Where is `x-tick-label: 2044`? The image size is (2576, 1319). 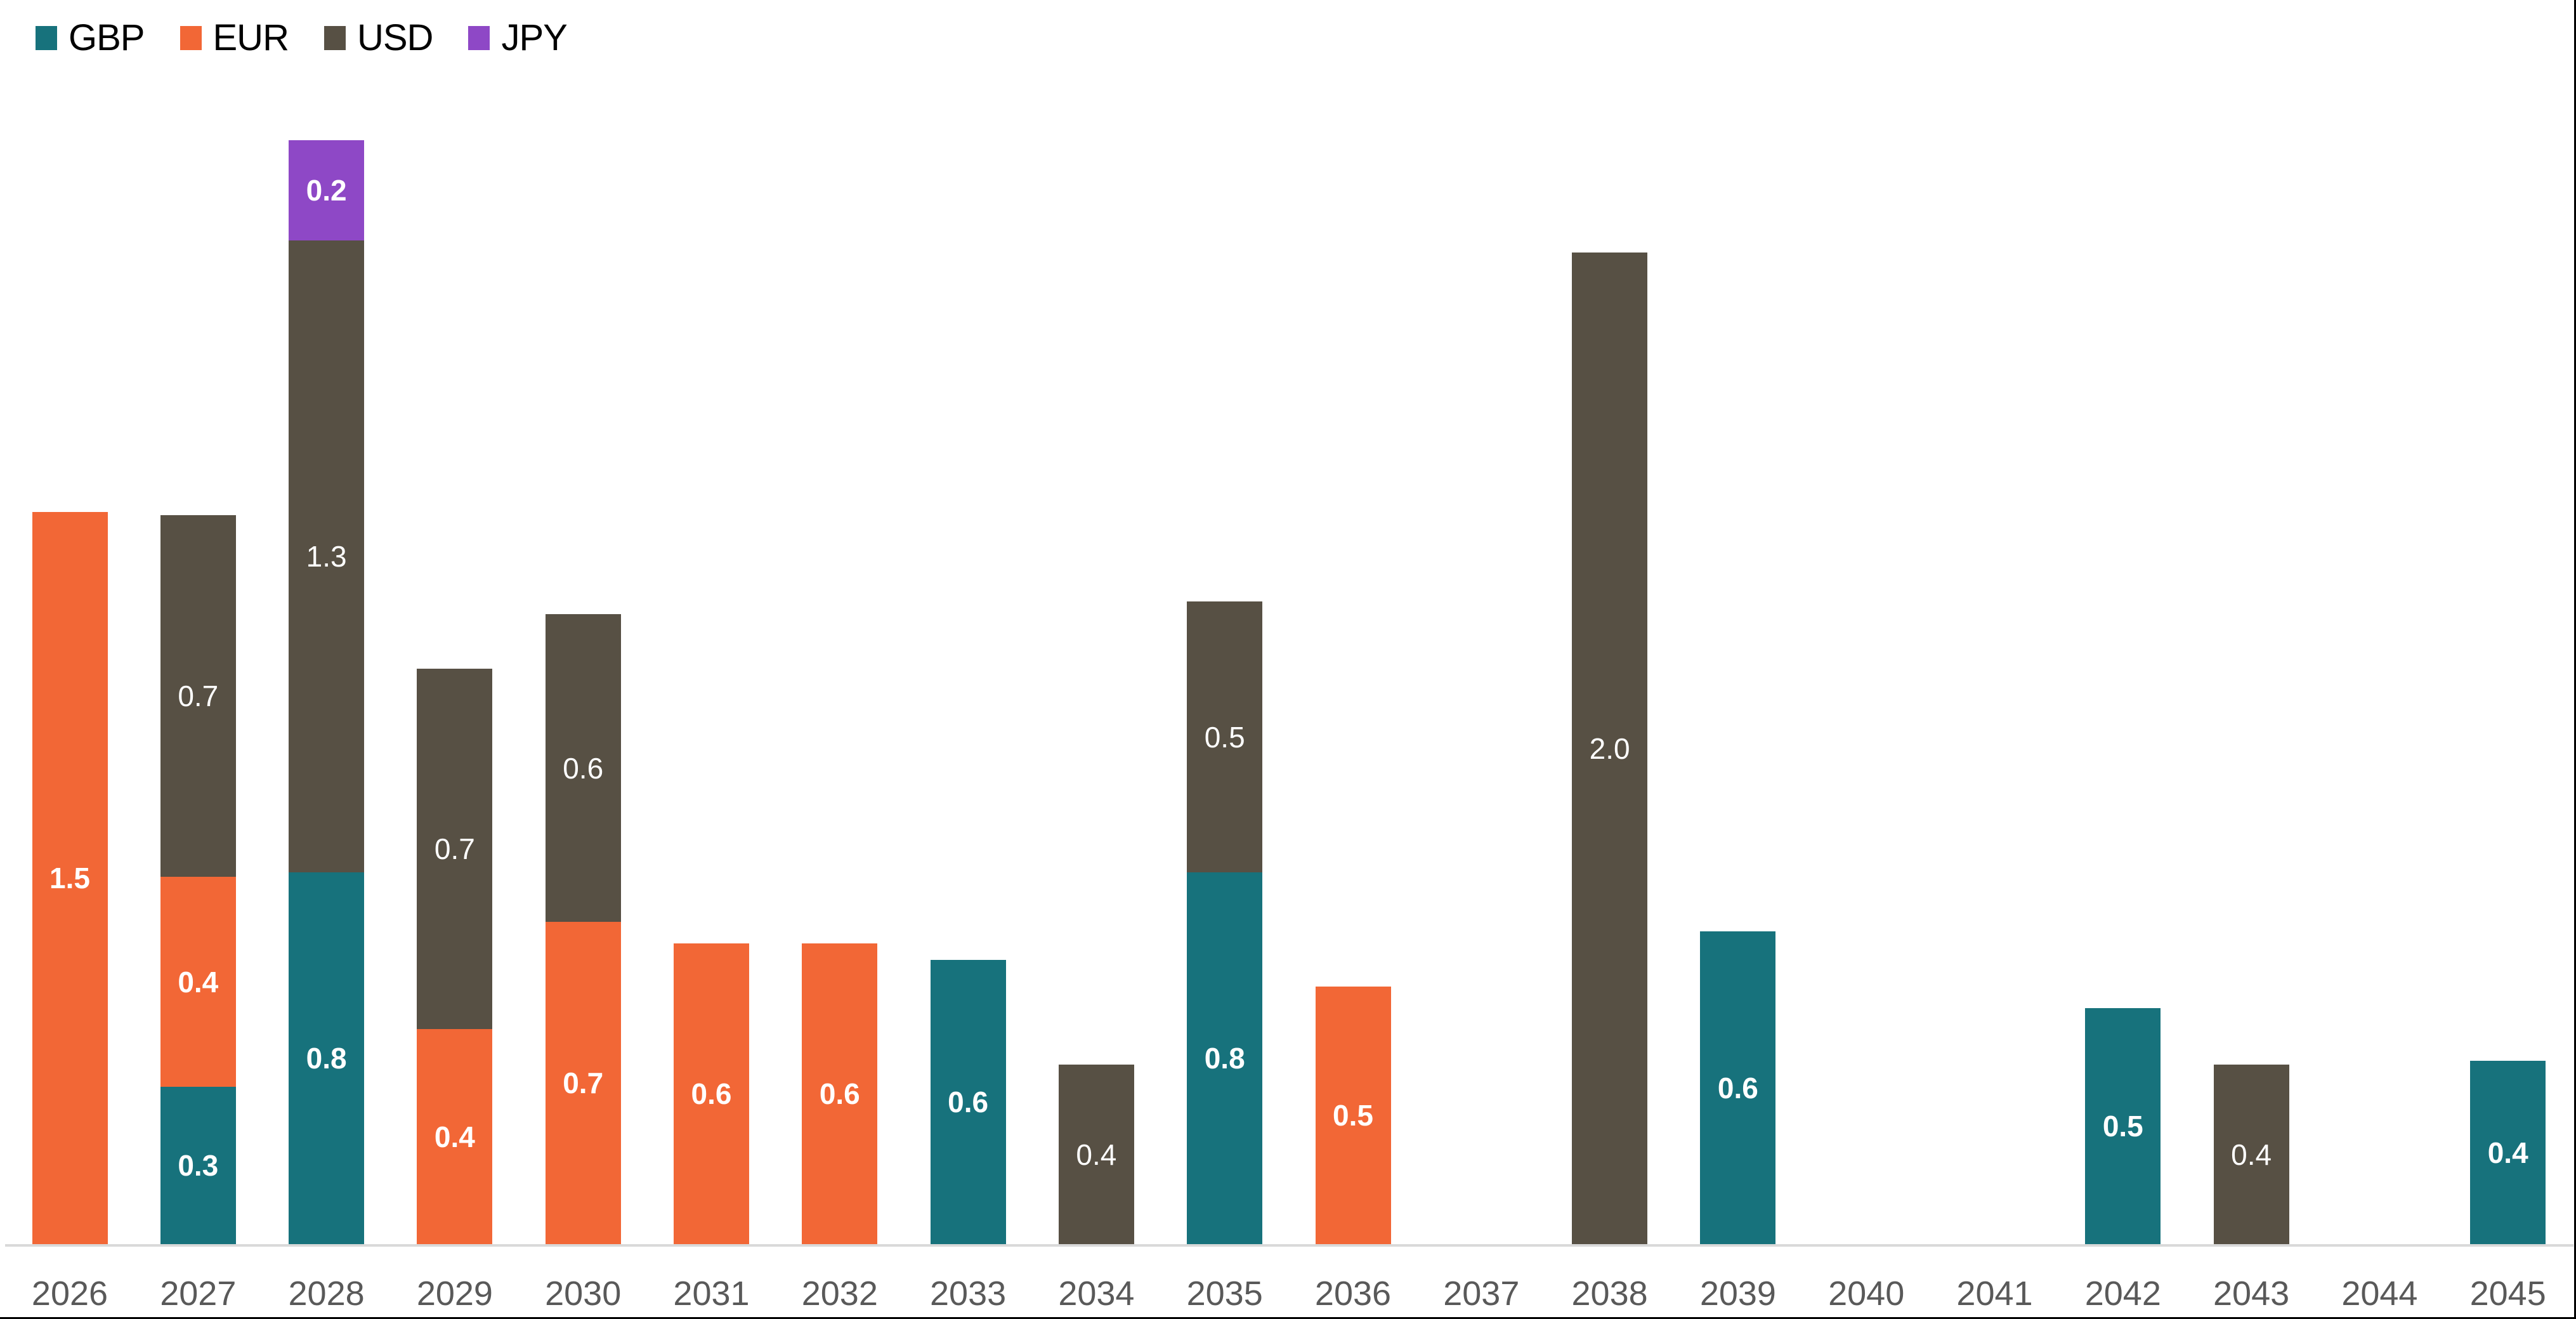 x-tick-label: 2044 is located at coordinates (2379, 1294).